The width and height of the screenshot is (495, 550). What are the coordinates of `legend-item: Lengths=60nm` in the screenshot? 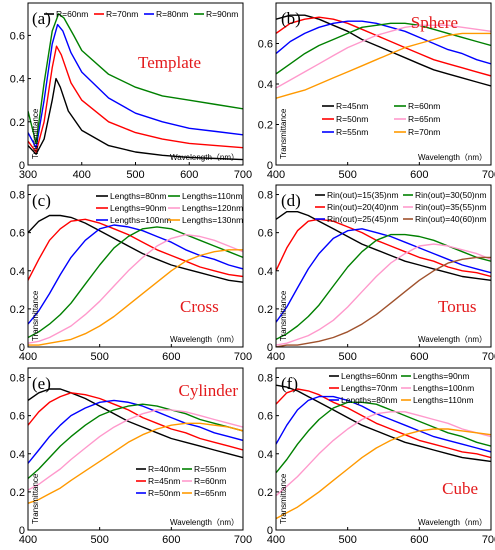 It's located at (363, 376).